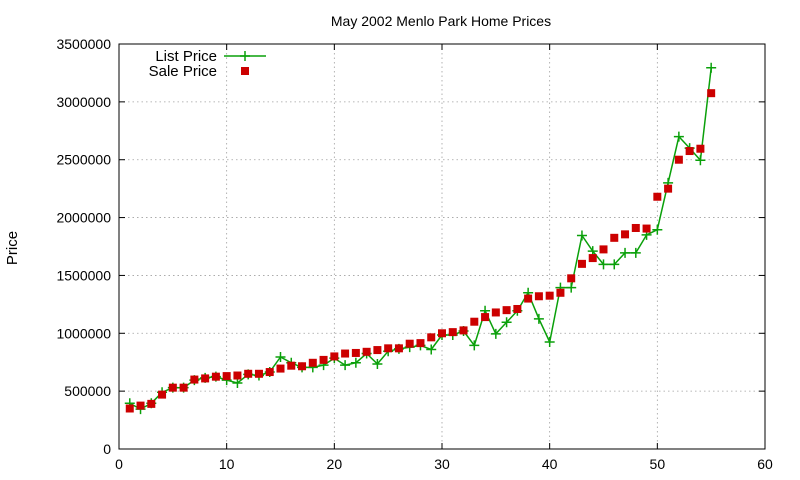 This screenshot has width=800, height=480. Describe the element at coordinates (550, 464) in the screenshot. I see `x-tick-label: 40` at that location.